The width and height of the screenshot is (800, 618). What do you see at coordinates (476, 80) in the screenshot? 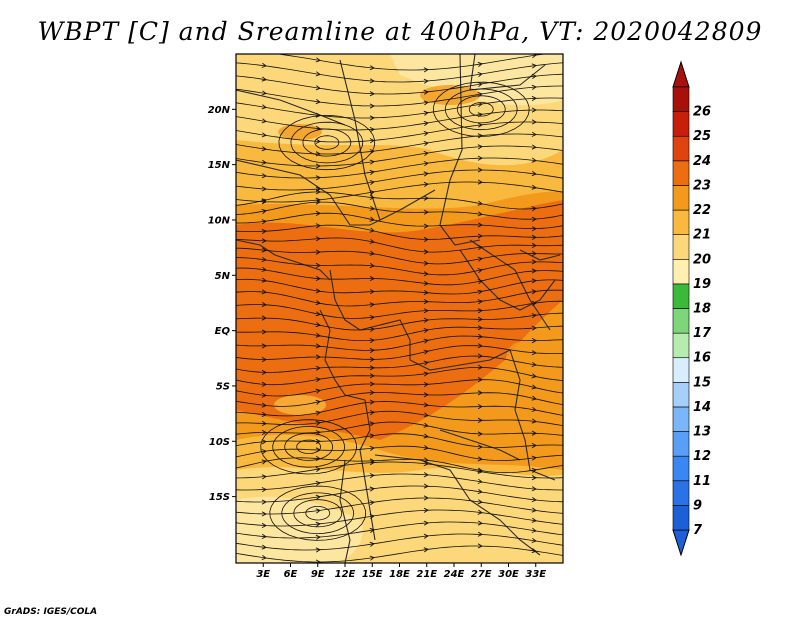
I see `shade-north-light` at bounding box center [476, 80].